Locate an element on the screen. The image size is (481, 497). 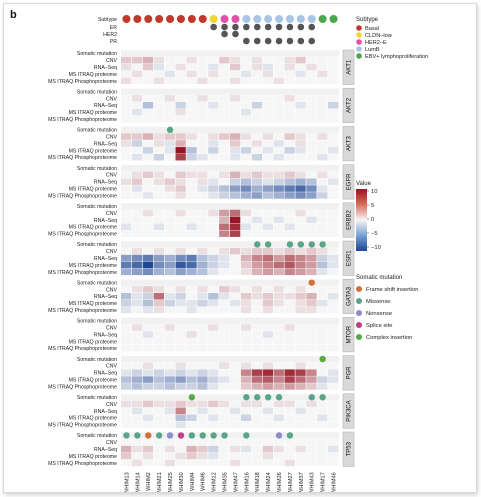
her2-dot is located at coordinates (224, 34).